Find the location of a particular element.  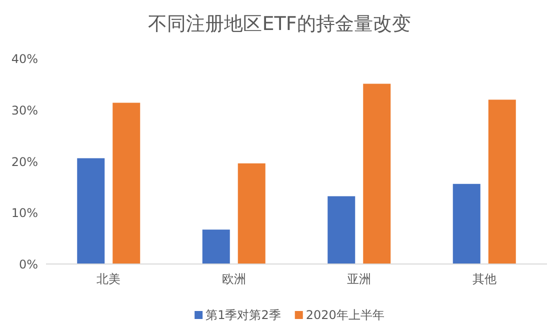

y-tick-label: 0% is located at coordinates (28, 265).